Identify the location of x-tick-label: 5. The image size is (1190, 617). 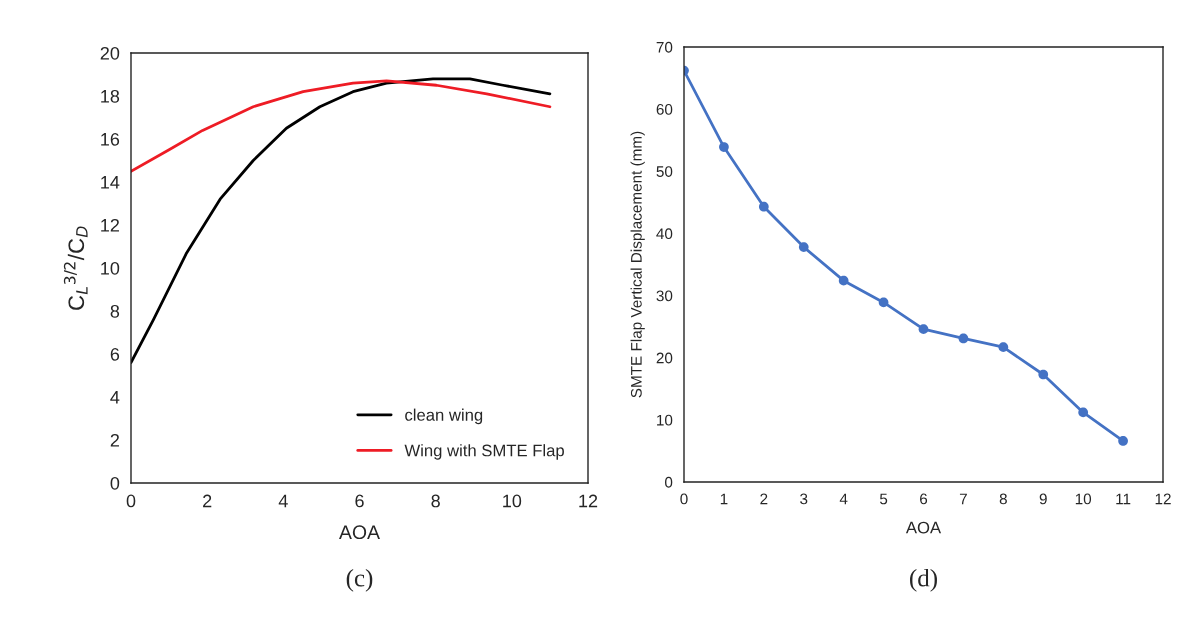
(883, 499).